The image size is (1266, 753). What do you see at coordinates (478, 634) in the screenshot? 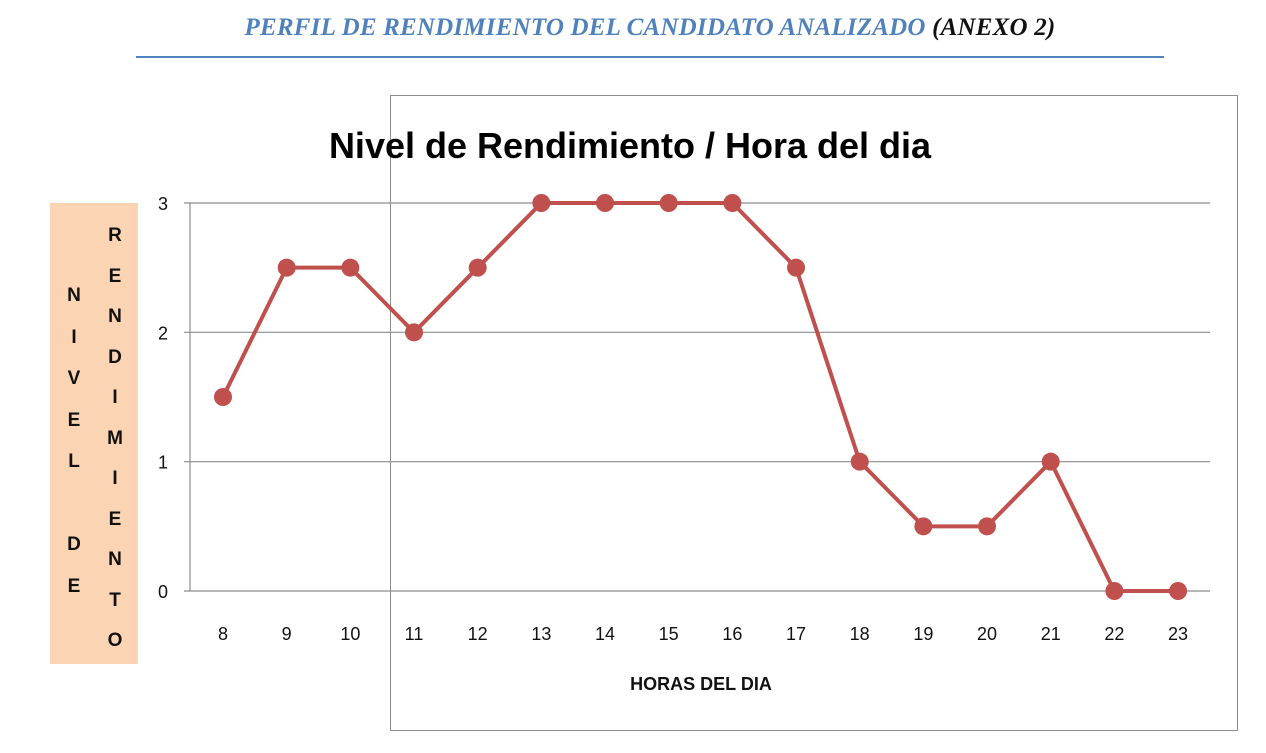
I see `x-tick-label: 12` at bounding box center [478, 634].